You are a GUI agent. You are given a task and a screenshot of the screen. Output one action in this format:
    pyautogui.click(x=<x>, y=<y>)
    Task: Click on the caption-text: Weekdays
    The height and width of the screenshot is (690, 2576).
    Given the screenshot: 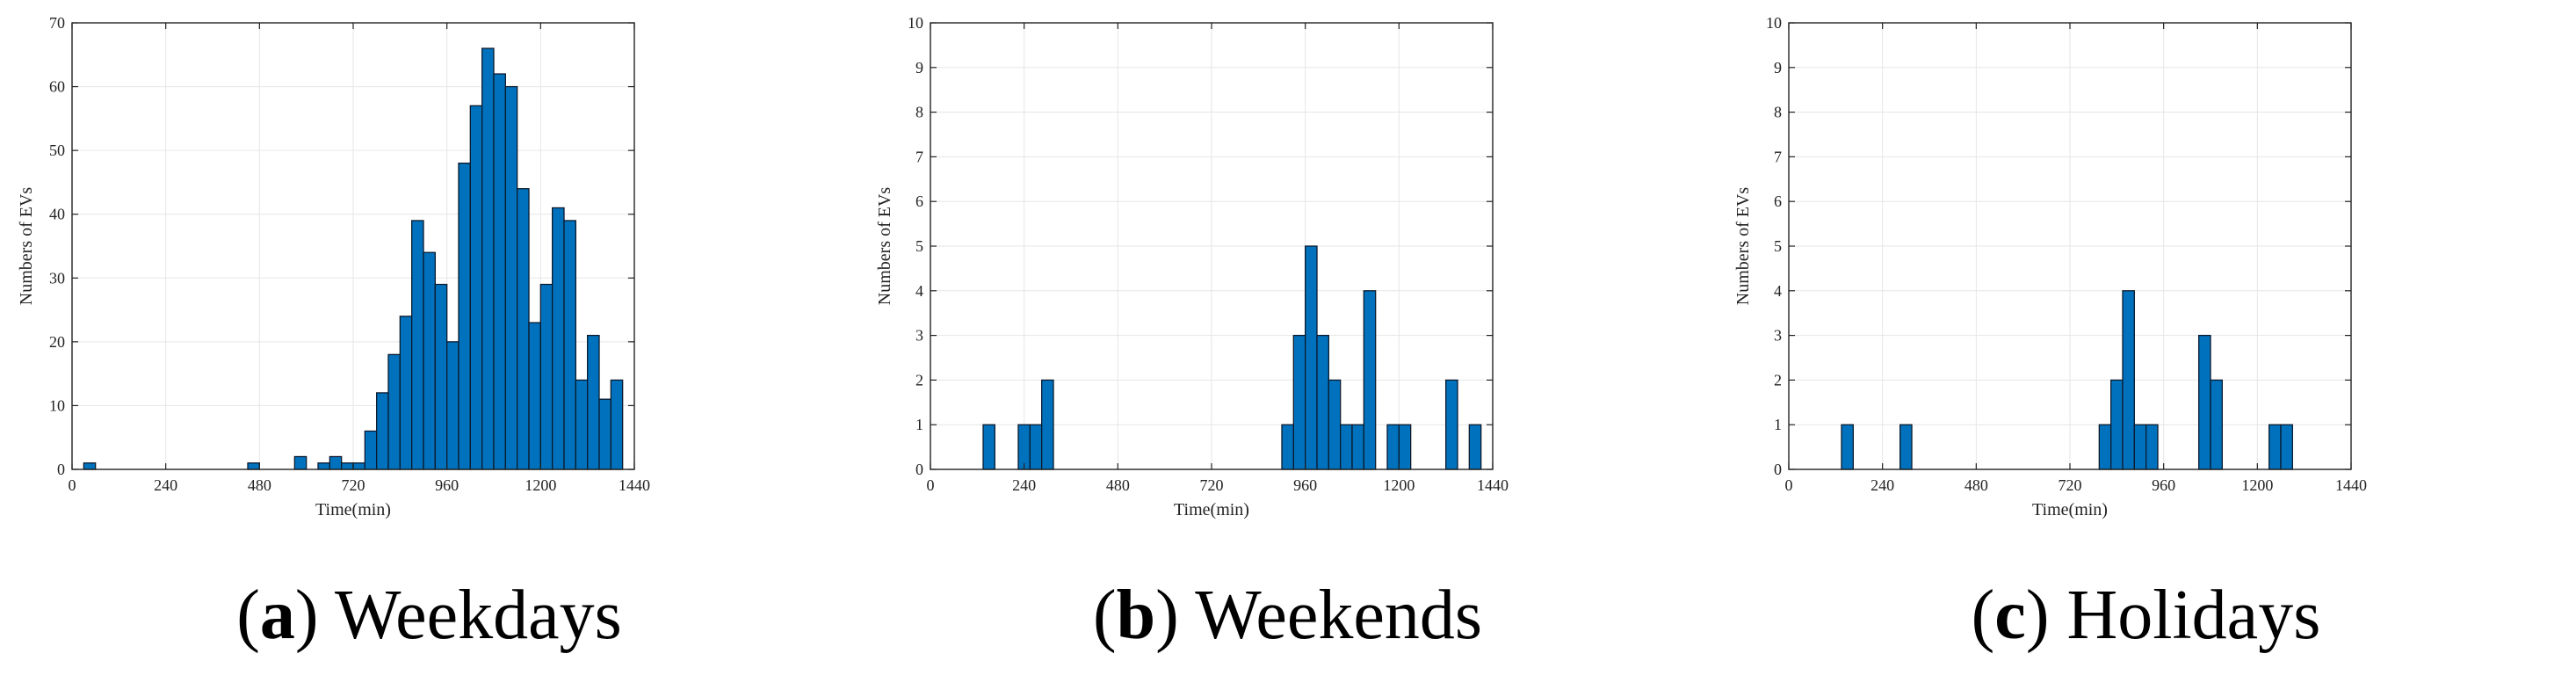 What is the action you would take?
    pyautogui.click(x=478, y=615)
    